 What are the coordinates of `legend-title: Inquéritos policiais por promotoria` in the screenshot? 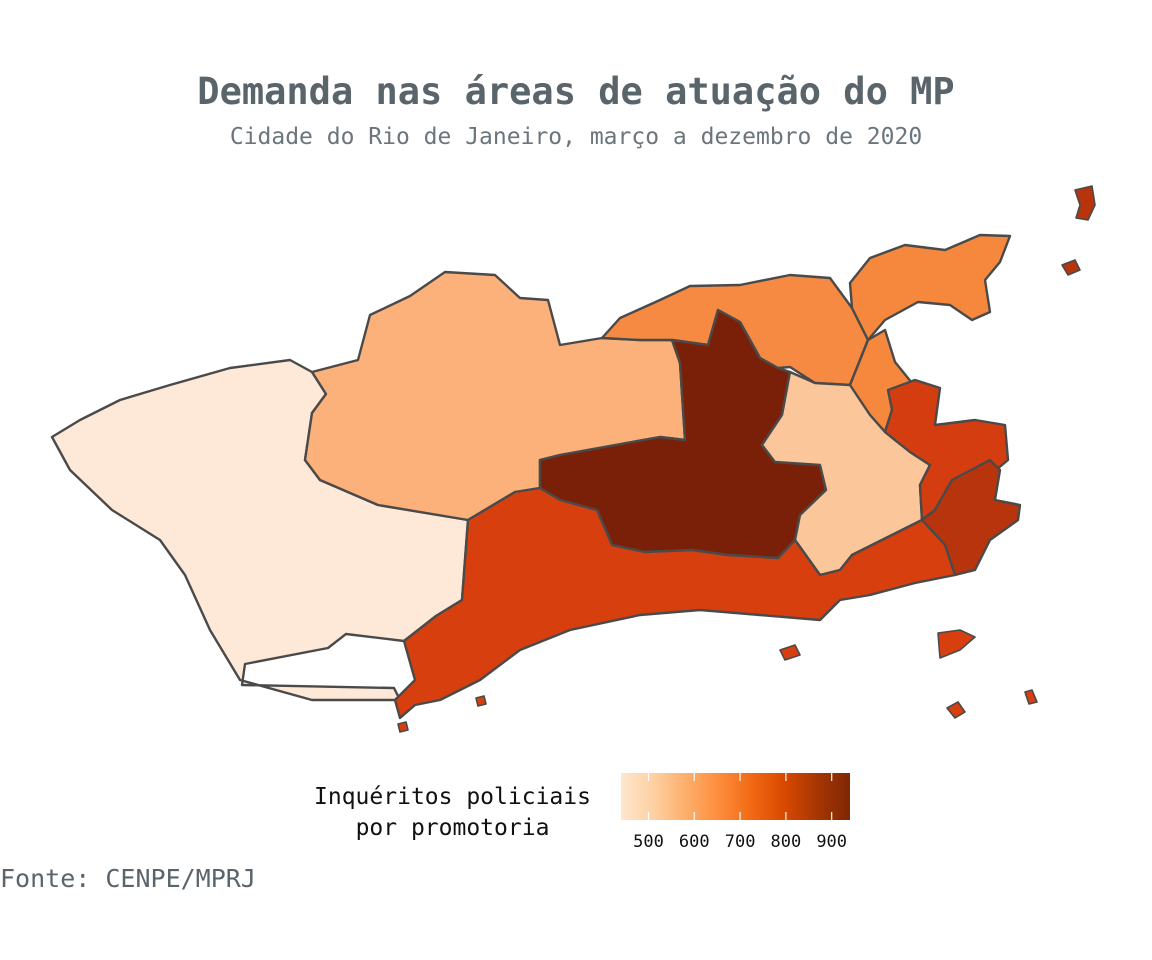 It's located at (452, 813).